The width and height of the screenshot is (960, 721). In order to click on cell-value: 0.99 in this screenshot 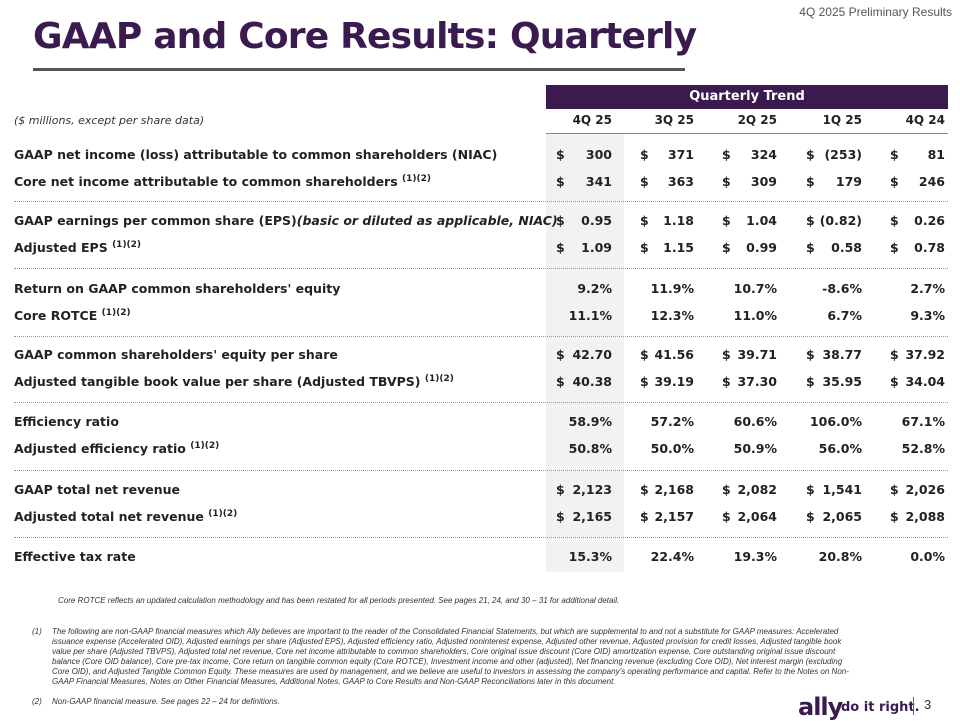, I will do `click(761, 247)`.